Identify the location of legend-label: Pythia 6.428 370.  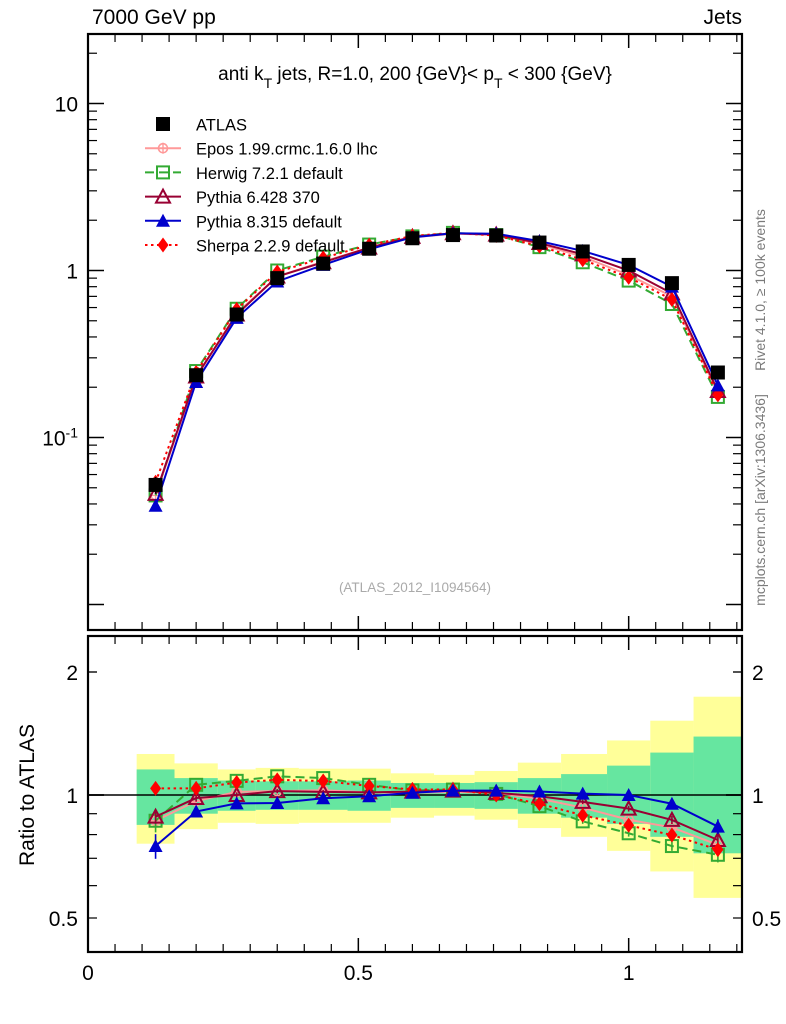
(258, 198).